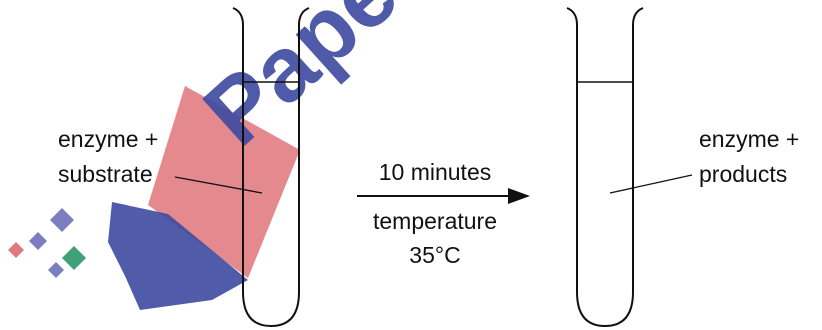 Image resolution: width=822 pixels, height=330 pixels. I want to click on right-tube-outline, so click(605, 167).